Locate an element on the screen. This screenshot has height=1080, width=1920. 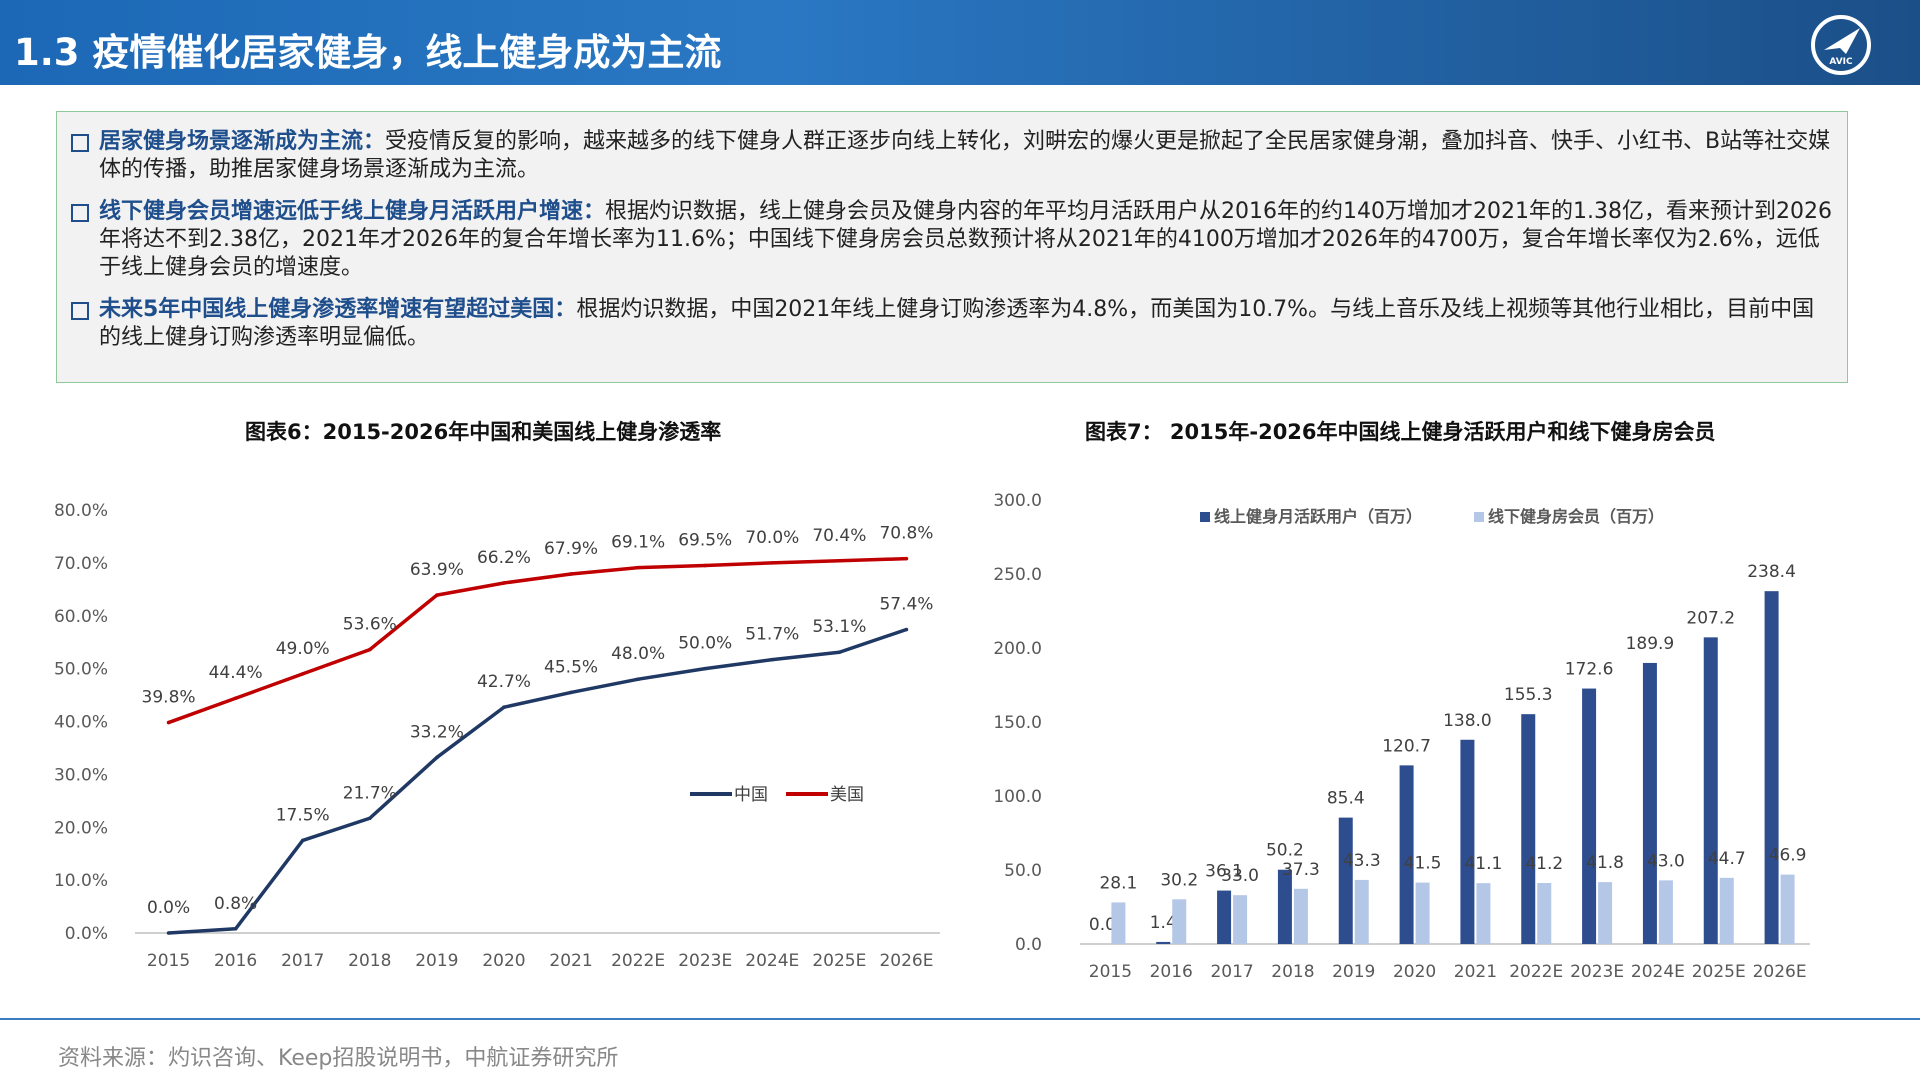
y-tick-label: 50.0 is located at coordinates (1023, 871).